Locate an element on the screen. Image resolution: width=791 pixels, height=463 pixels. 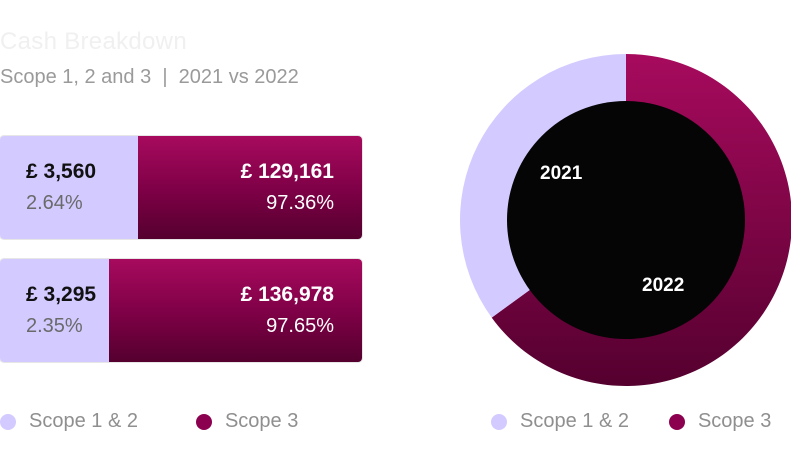
data-label-amount: £ 136,978 is located at coordinates (287, 294).